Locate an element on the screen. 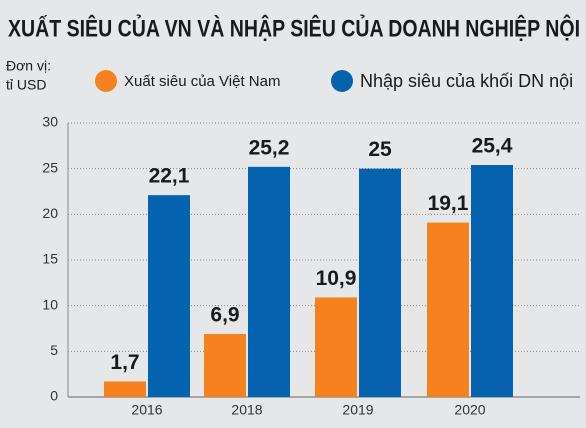 This screenshot has width=586, height=428. y-tick-label: 20 is located at coordinates (50, 213).